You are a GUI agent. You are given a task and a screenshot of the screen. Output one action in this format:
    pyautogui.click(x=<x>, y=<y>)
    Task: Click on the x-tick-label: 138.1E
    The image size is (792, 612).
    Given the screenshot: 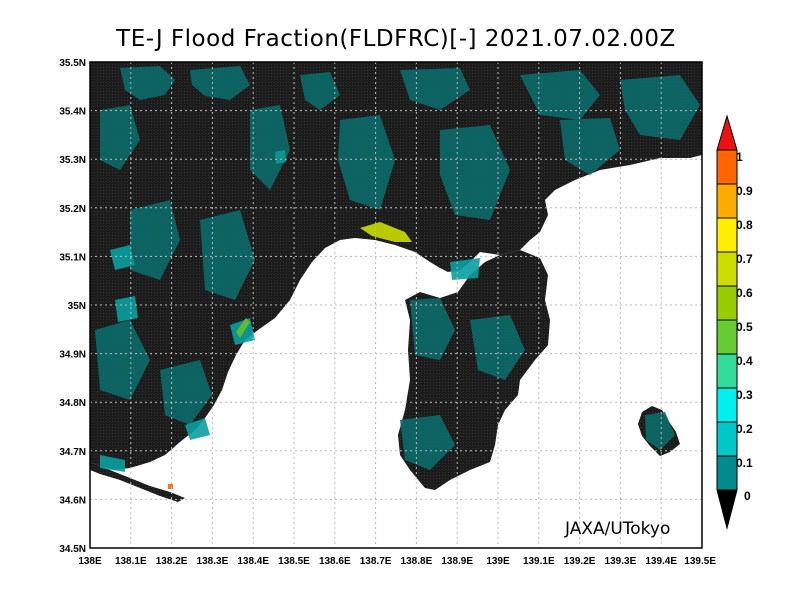 What is the action you would take?
    pyautogui.click(x=131, y=561)
    